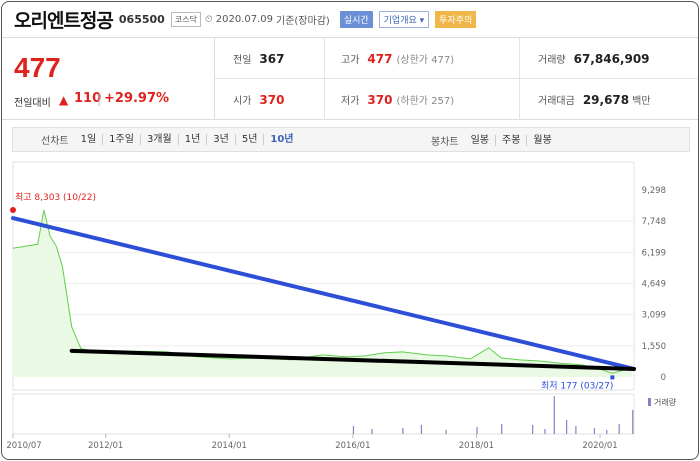 Image resolution: width=700 pixels, height=461 pixels. Describe the element at coordinates (303, 21) in the screenshot. I see `quote-basis: 기준(장마감)` at that location.